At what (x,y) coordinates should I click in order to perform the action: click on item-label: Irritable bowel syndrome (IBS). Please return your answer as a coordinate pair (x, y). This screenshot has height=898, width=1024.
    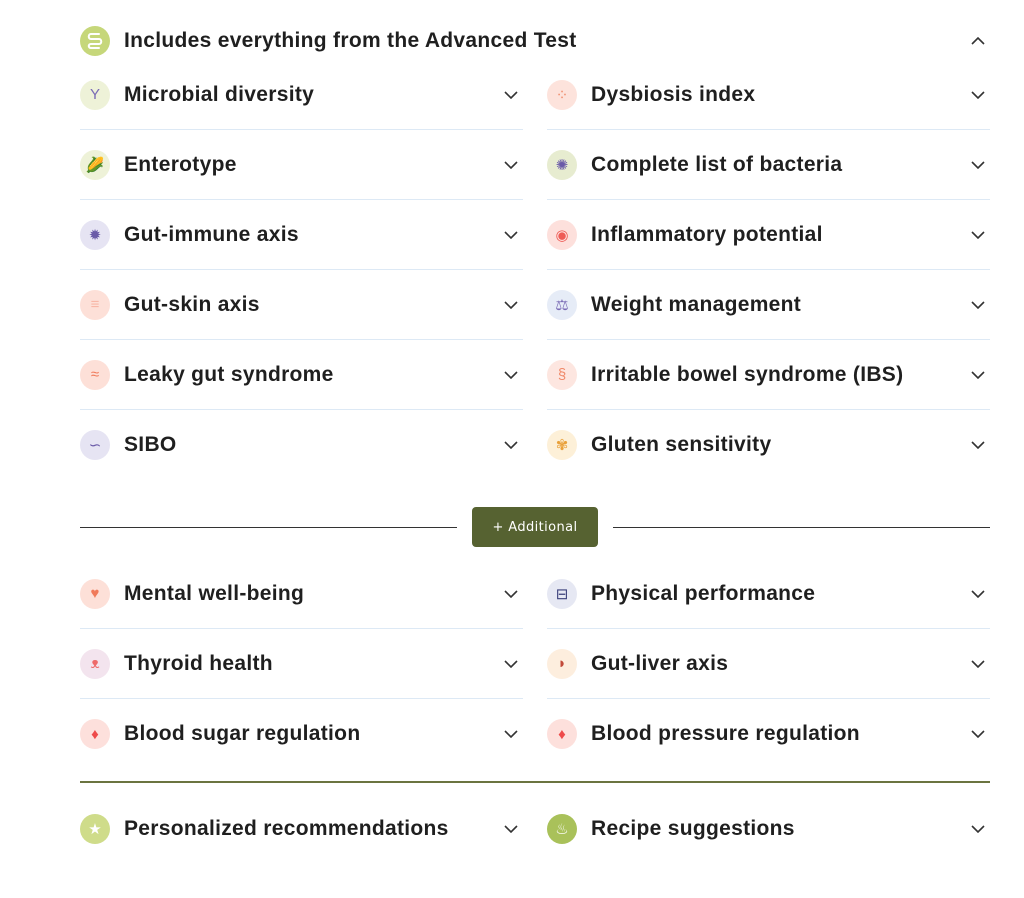
    Looking at the image, I should click on (747, 374).